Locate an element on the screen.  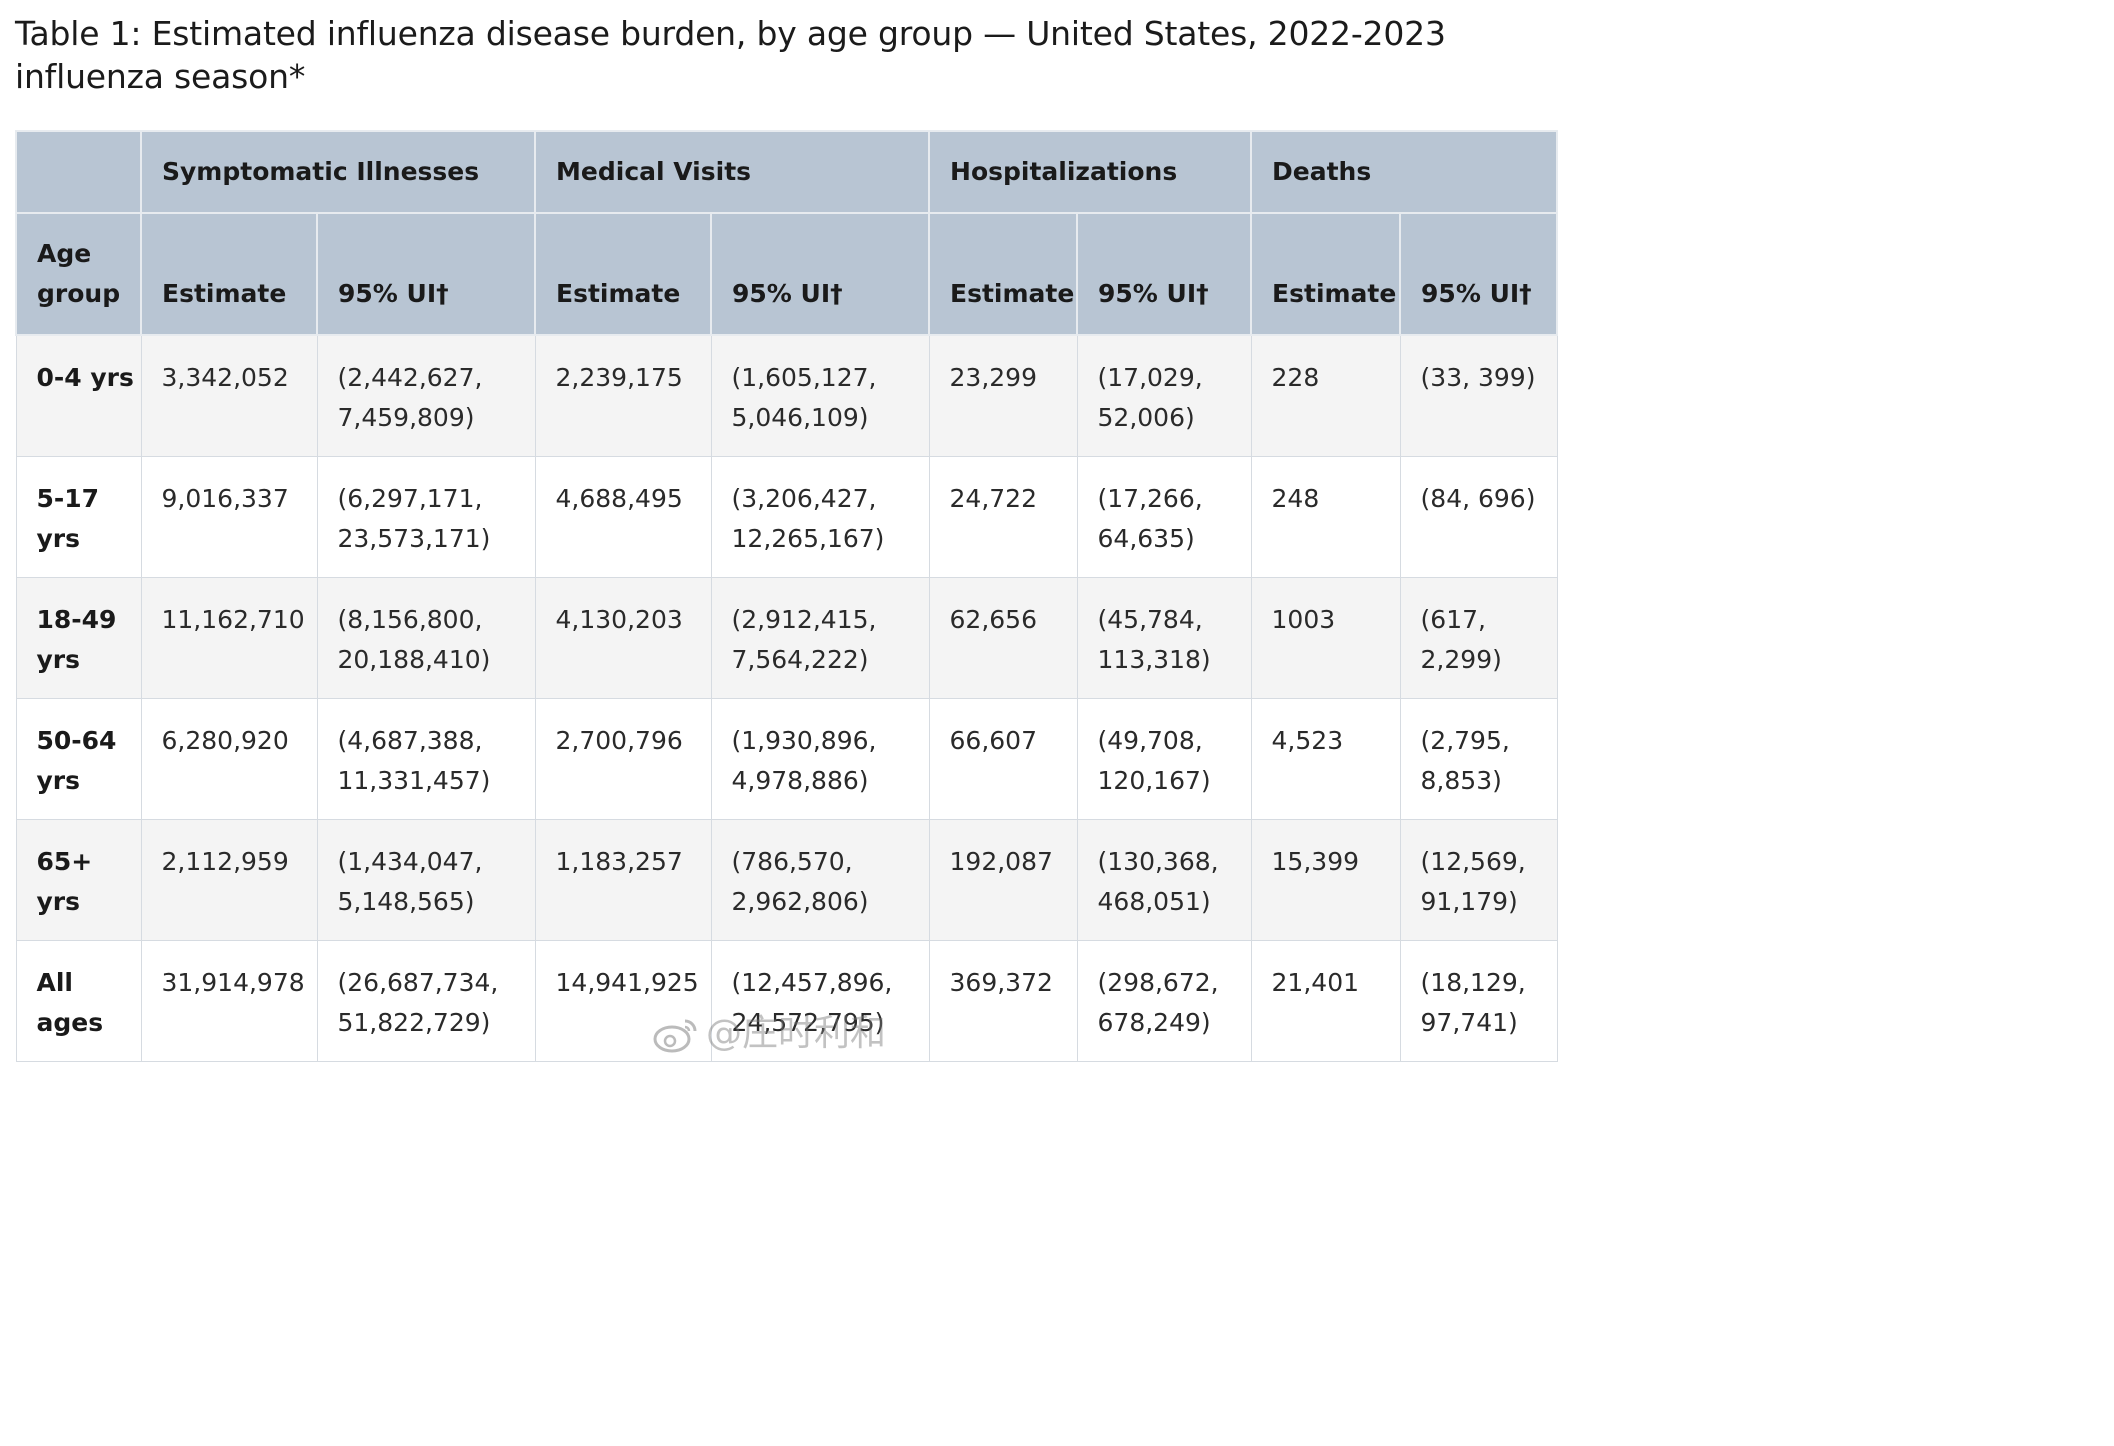
age-group-cell: 0-4 yrs is located at coordinates (78, 395).